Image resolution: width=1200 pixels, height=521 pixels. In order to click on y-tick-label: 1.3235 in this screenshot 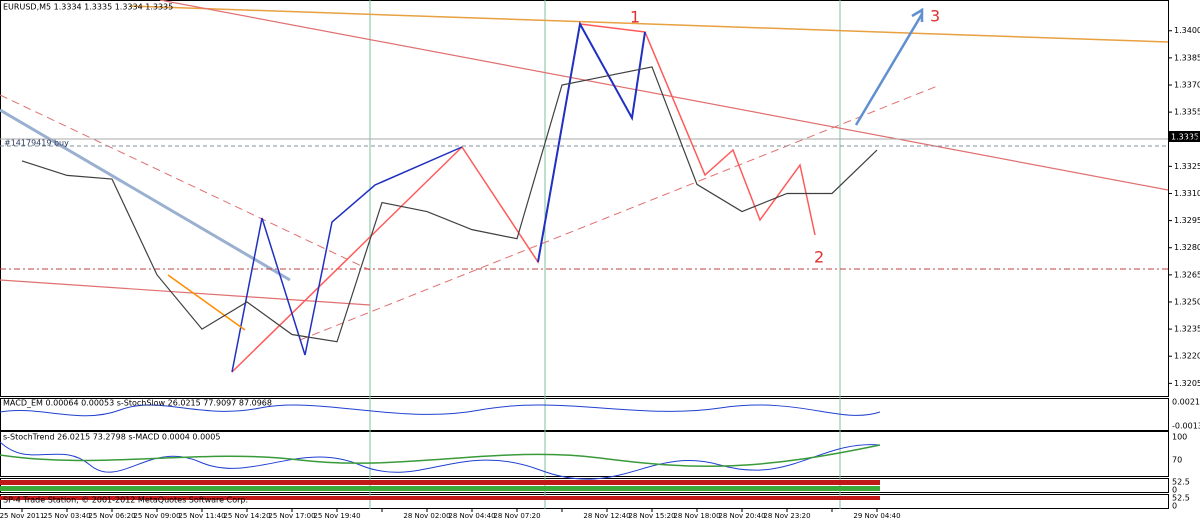, I will do `click(1187, 329)`.